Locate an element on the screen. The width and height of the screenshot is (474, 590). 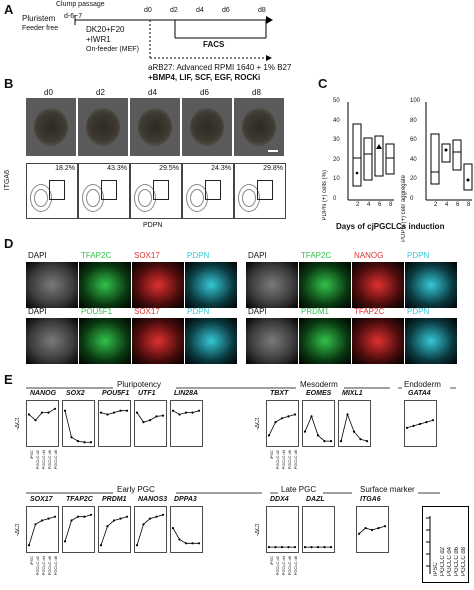
c-ytick-right: 100 is located at coordinates (415, 101).